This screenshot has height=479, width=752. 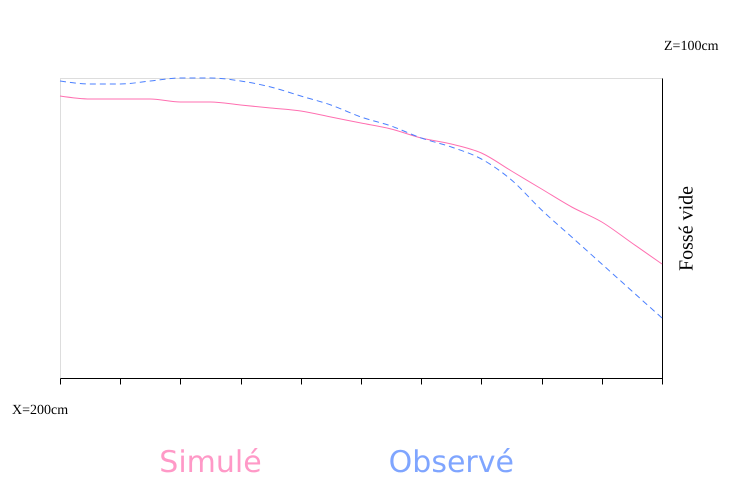 What do you see at coordinates (687, 228) in the screenshot?
I see `y-axis-title: Fossé vide` at bounding box center [687, 228].